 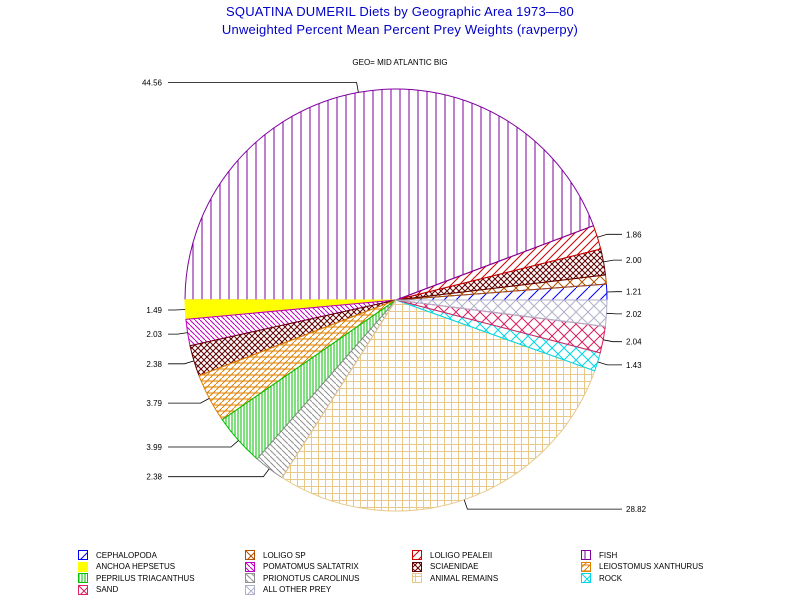 I want to click on pie-slice-all-other-prey, so click(x=501, y=313).